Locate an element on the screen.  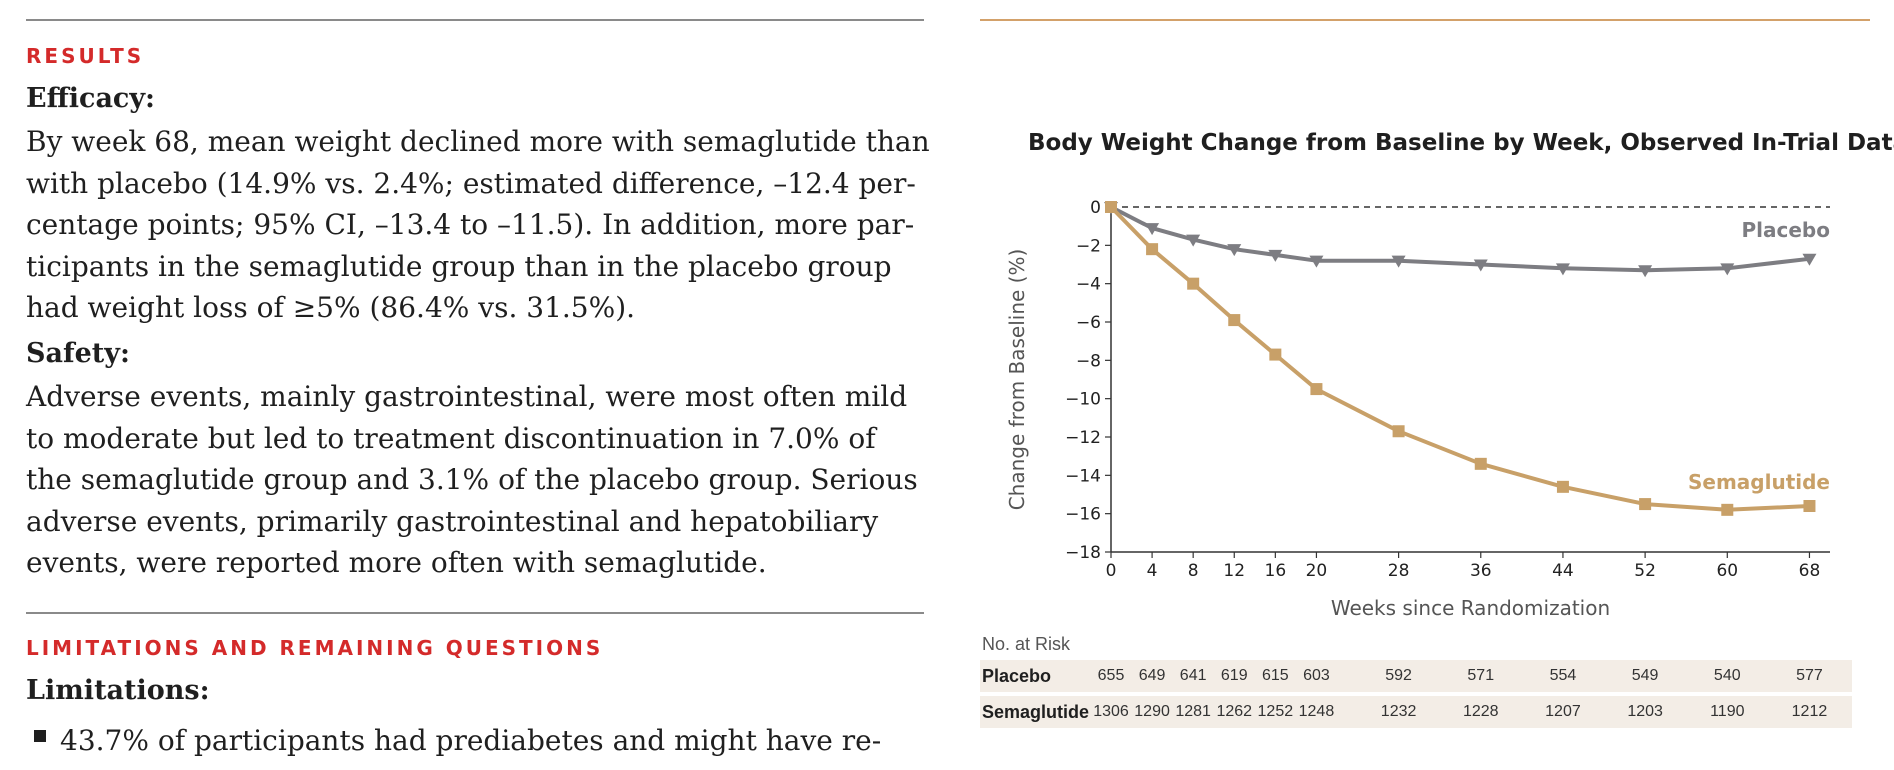
y-axis-title: Change from Baseline (%) is located at coordinates (1017, 380).